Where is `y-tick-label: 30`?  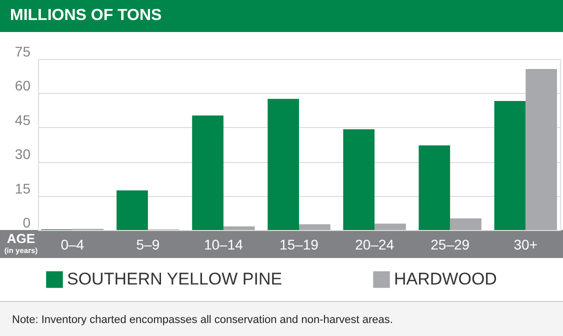 y-tick-label: 30 is located at coordinates (22, 154).